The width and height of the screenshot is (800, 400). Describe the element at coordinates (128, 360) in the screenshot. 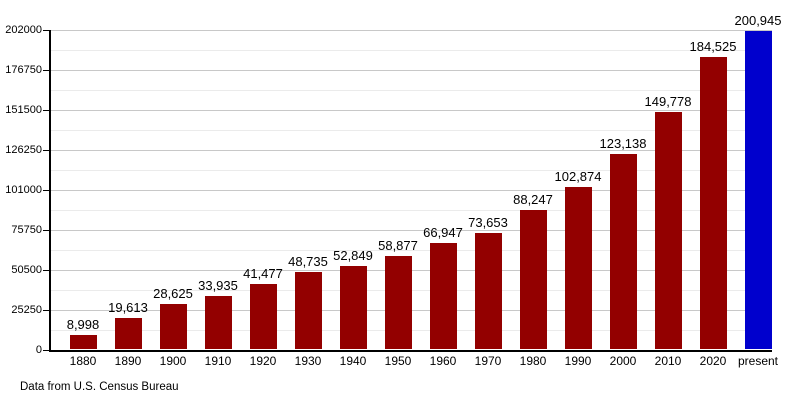

I see `x-axis-label: 1890` at that location.